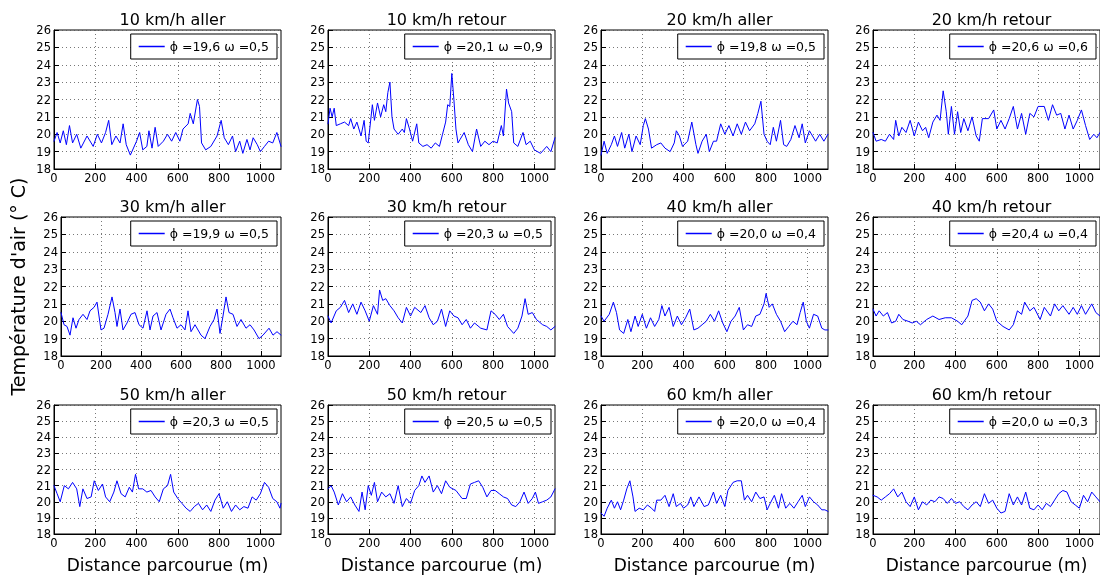 This screenshot has height=578, width=1100. What do you see at coordinates (991, 206) in the screenshot?
I see `chart-title: 40 km/h retour` at bounding box center [991, 206].